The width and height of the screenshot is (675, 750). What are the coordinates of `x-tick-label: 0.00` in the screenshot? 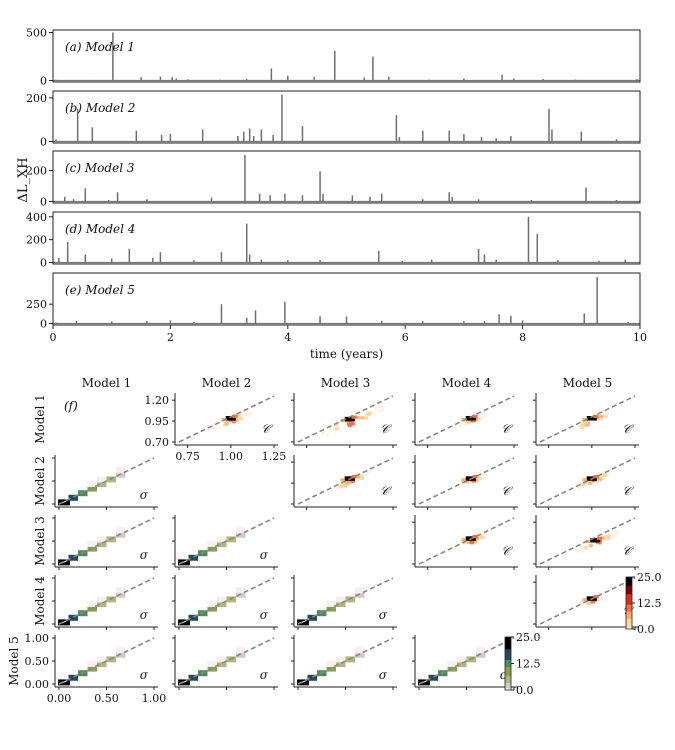 It's located at (59, 698).